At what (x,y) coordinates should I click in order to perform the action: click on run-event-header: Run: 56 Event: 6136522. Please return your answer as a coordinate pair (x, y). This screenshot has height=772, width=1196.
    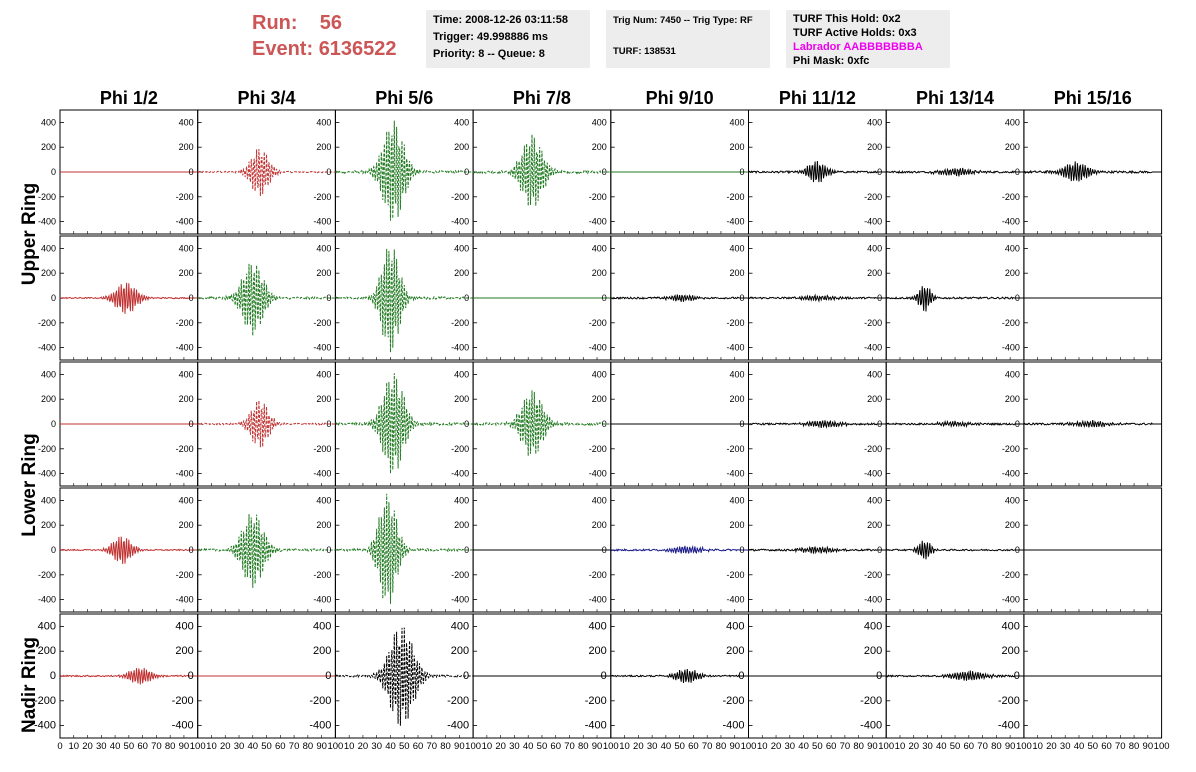
    Looking at the image, I should click on (324, 36).